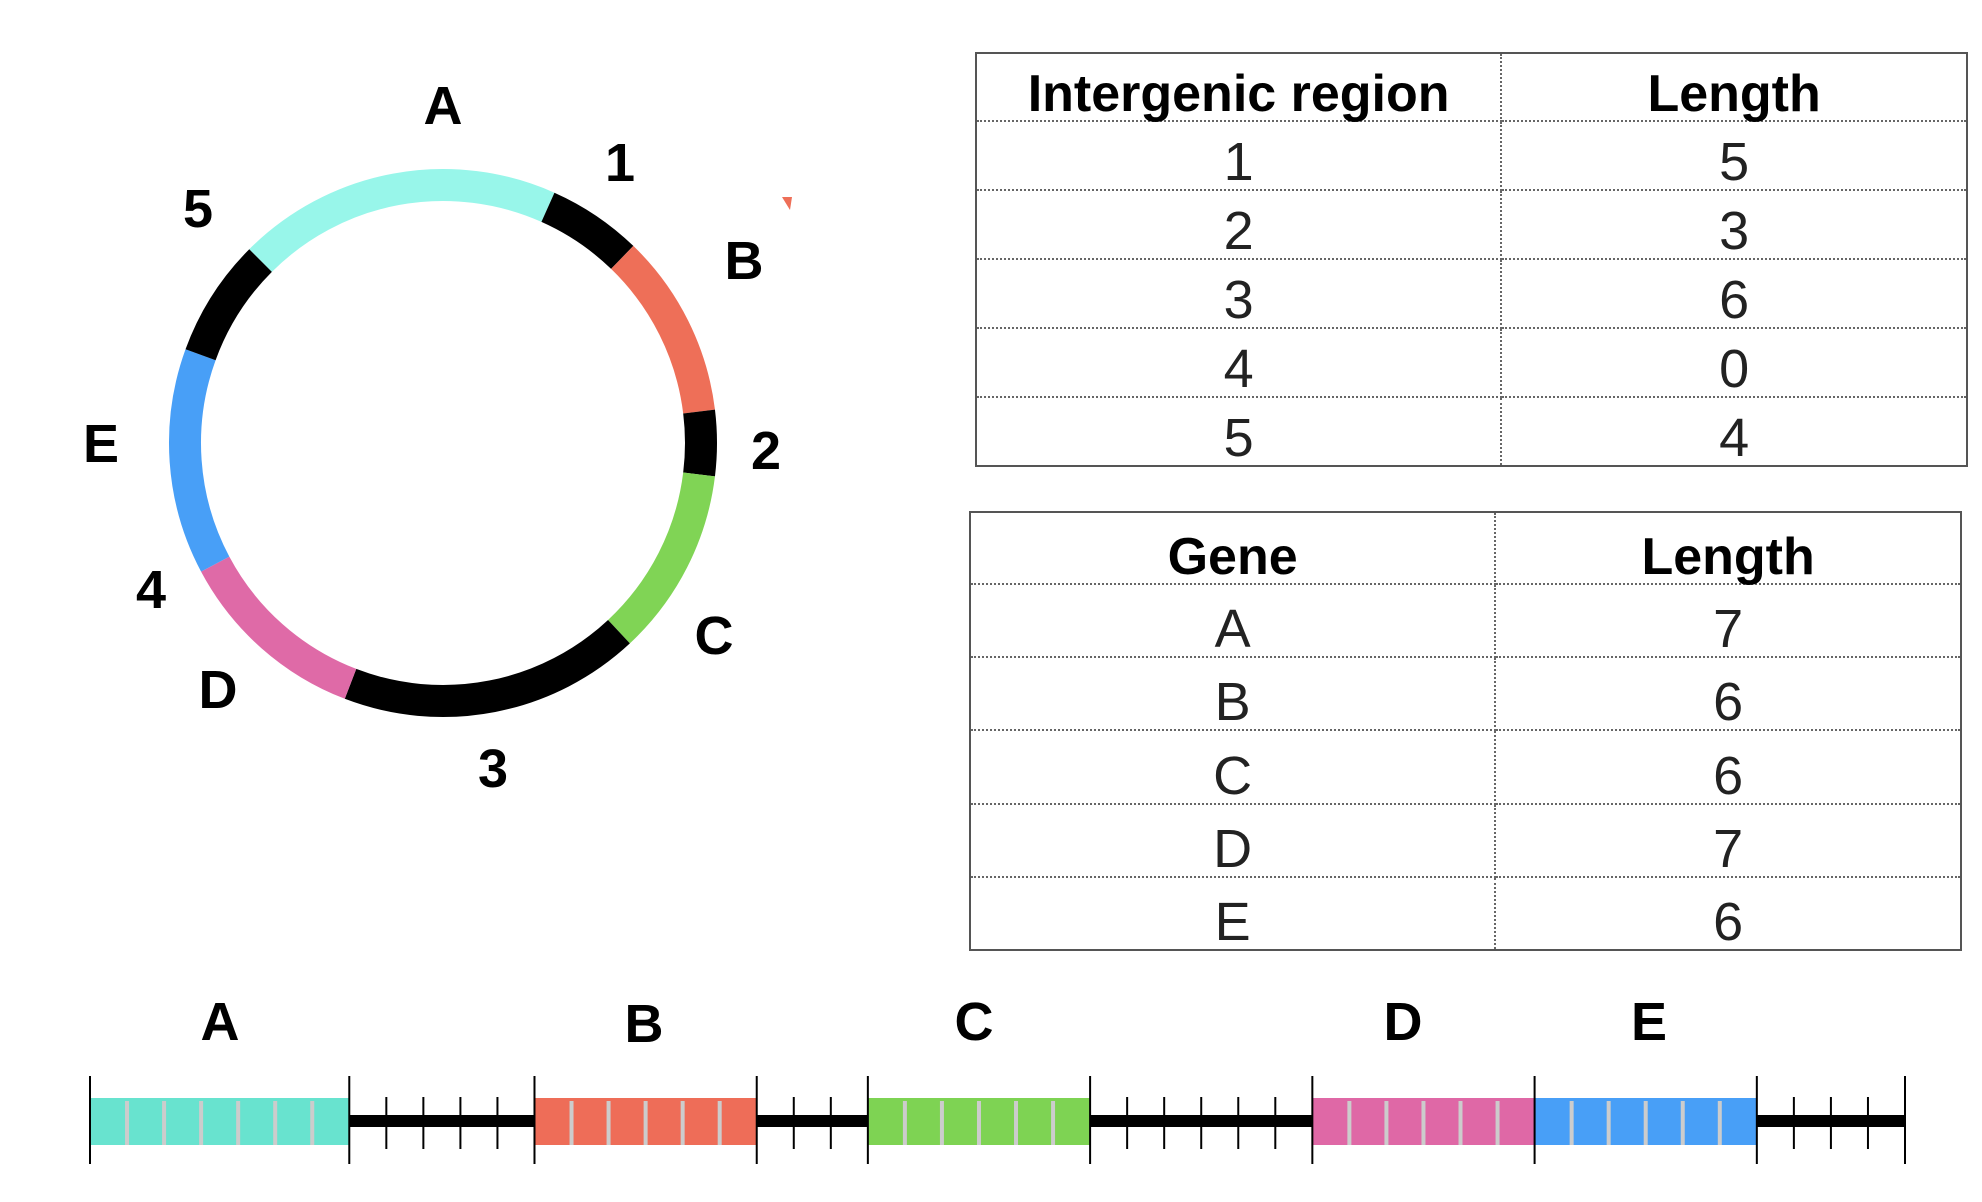  I want to click on length-cell: 5, so click(1734, 155).